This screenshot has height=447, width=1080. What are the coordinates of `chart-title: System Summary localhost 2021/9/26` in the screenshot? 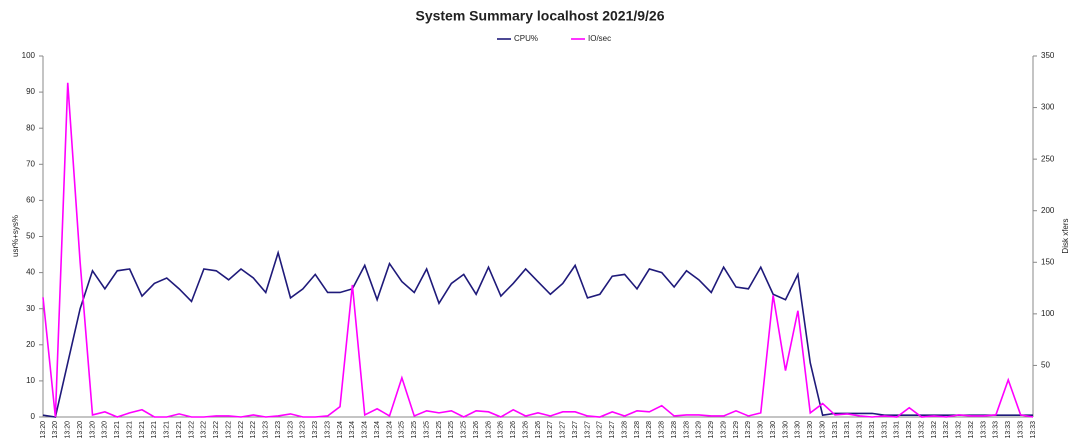 It's located at (539, 16).